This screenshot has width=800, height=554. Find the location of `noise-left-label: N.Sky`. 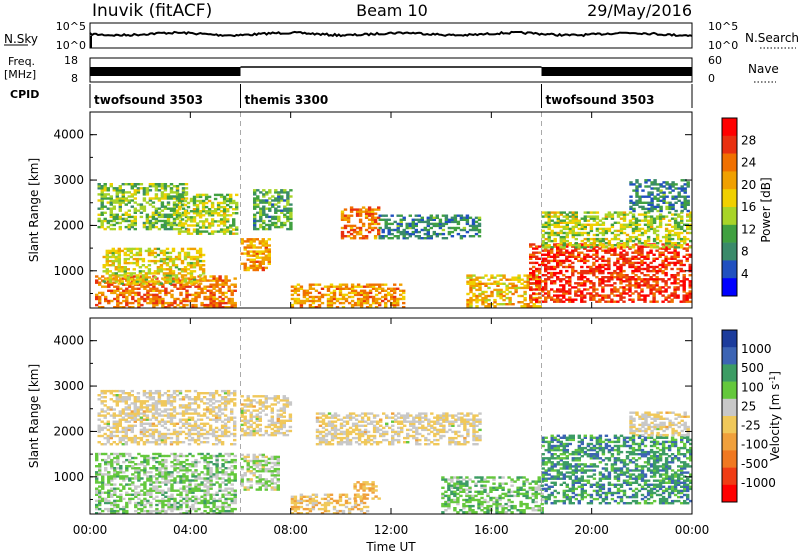

noise-left-label: N.Sky is located at coordinates (21, 39).